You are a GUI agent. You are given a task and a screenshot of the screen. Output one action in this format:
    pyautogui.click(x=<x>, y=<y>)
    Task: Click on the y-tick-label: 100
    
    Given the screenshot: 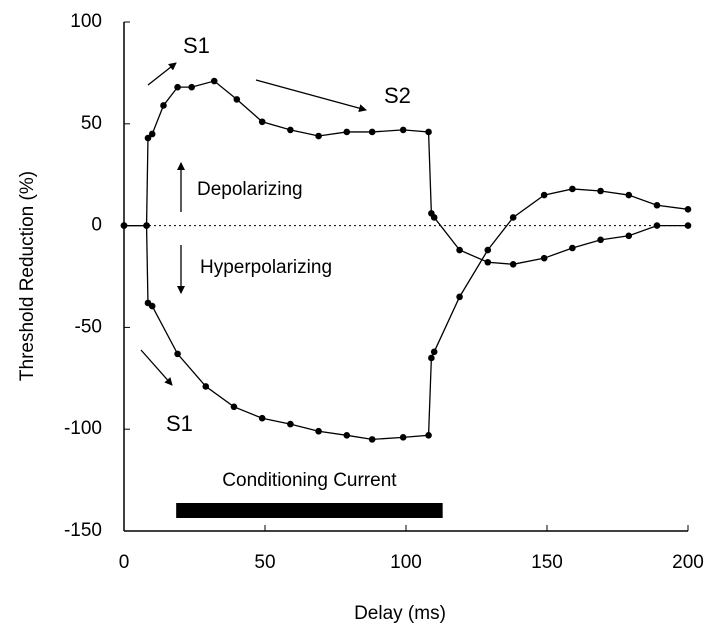 What is the action you would take?
    pyautogui.click(x=86, y=21)
    